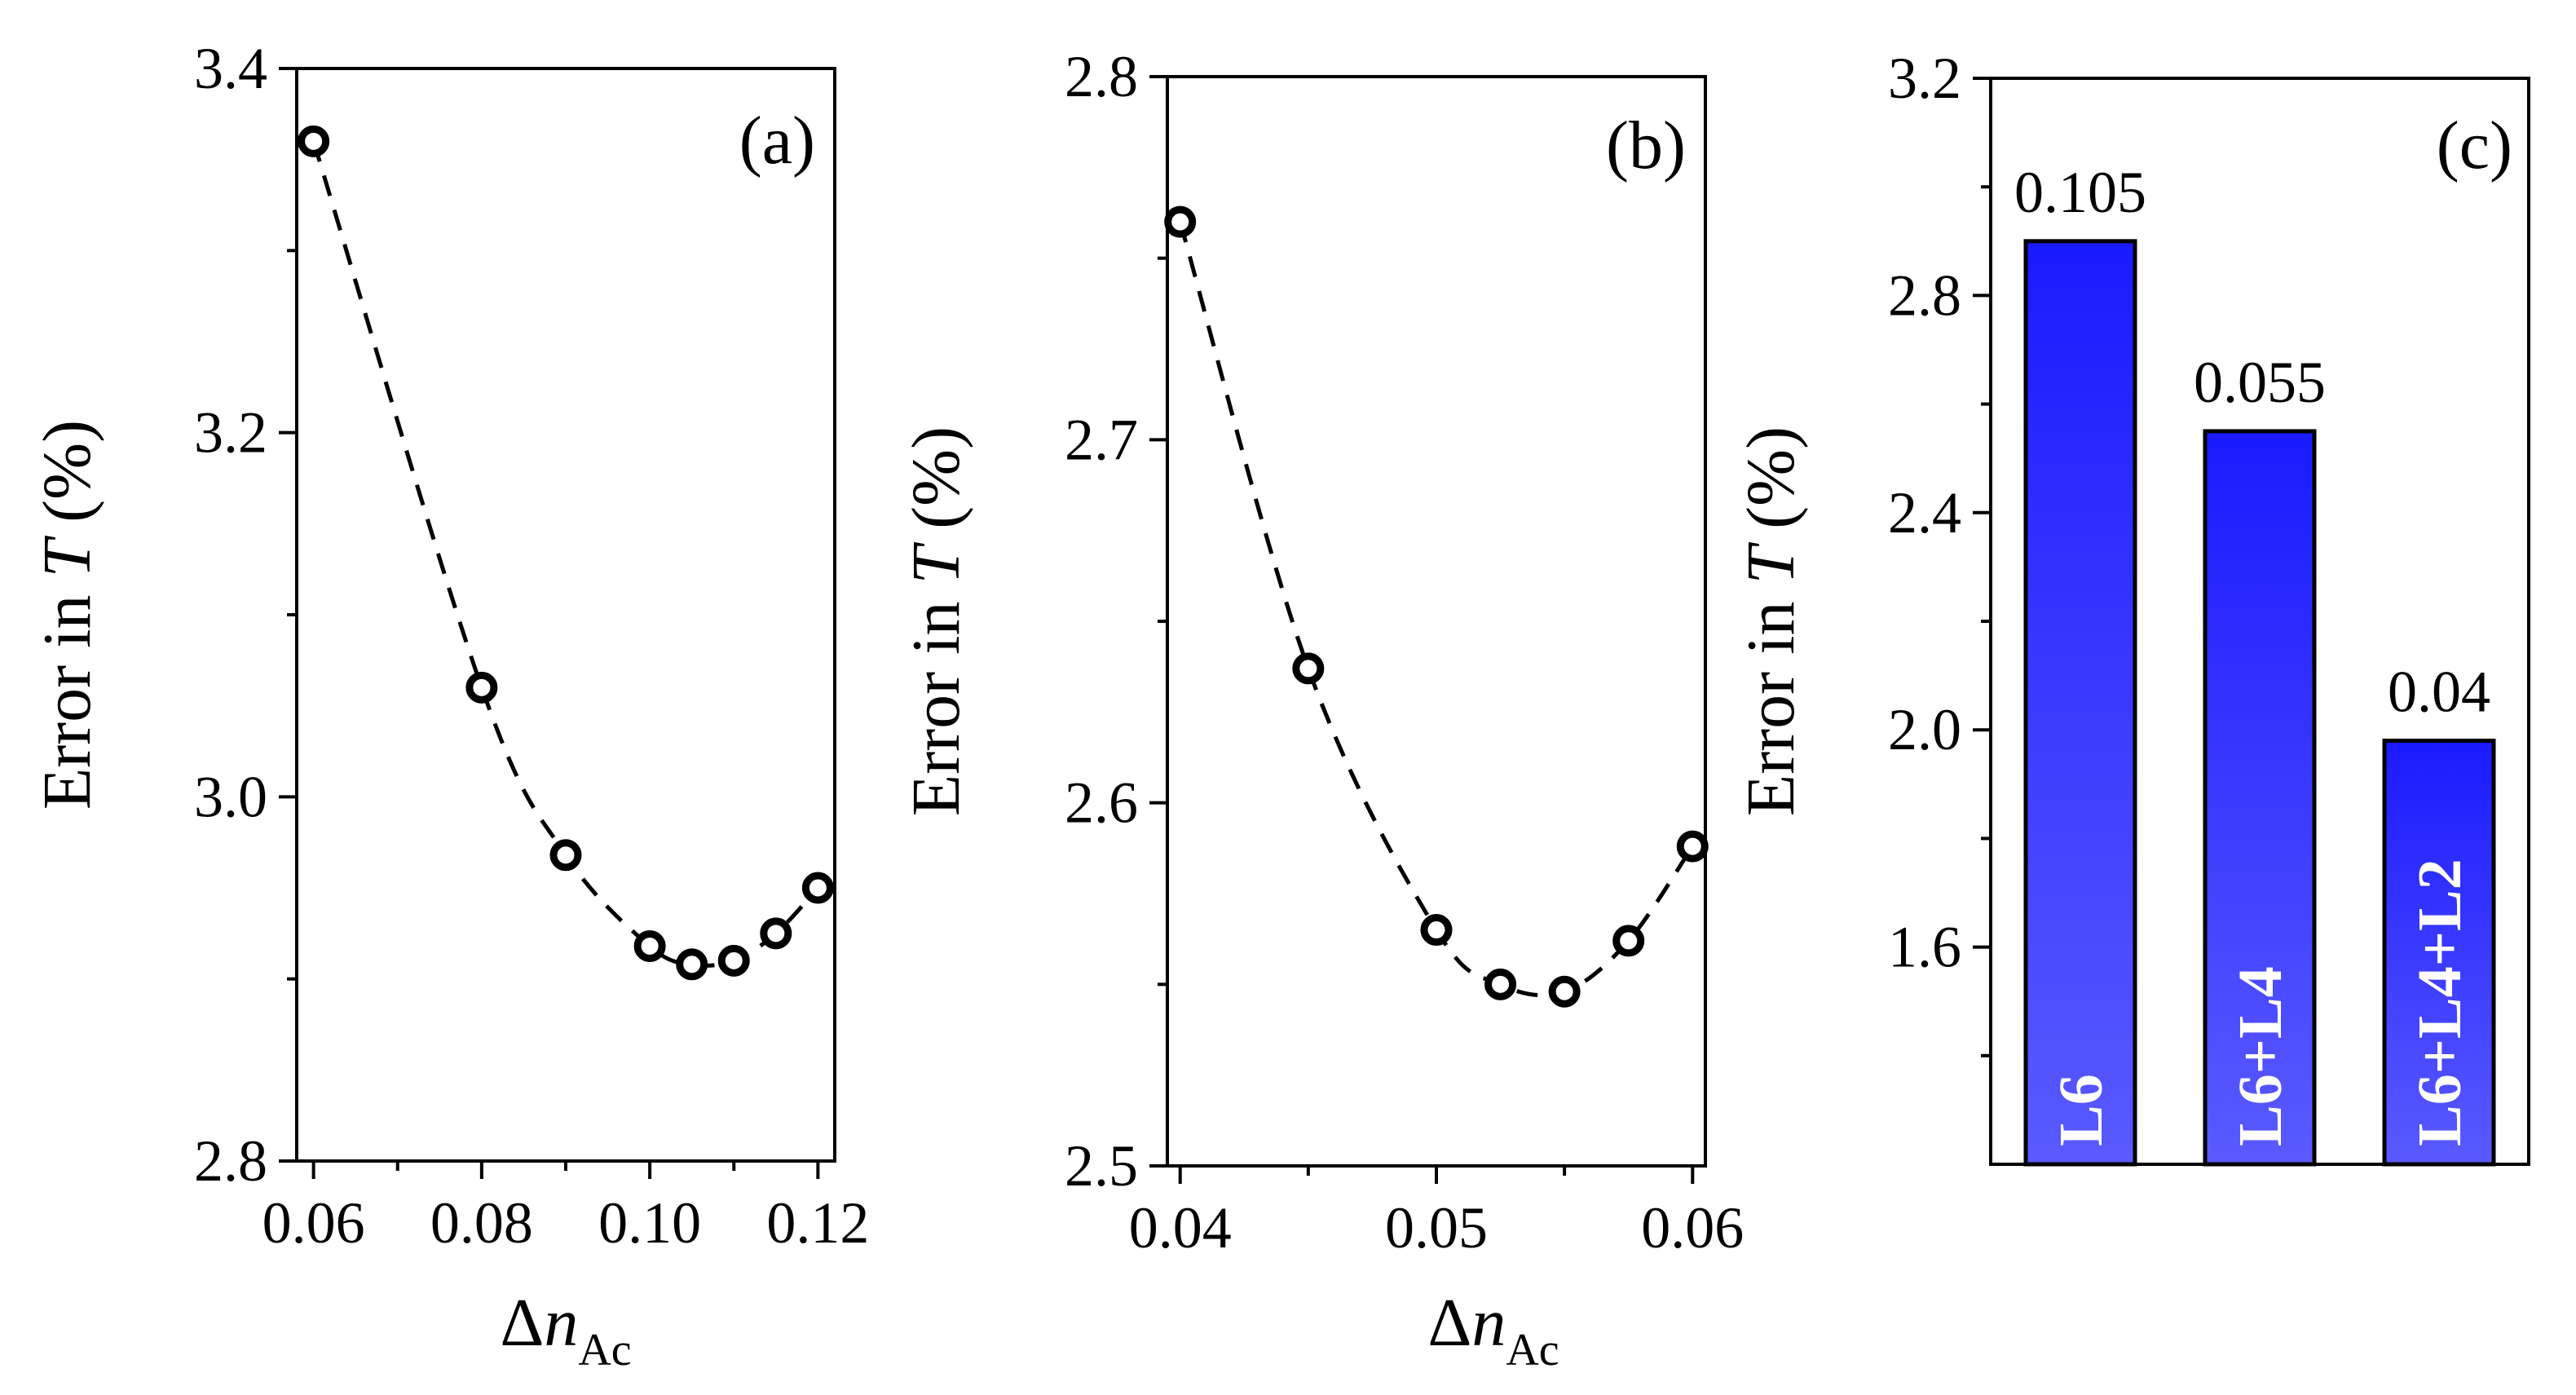 This screenshot has height=1395, width=2576. Describe the element at coordinates (1436, 609) in the screenshot. I see `fit-curve-b` at that location.